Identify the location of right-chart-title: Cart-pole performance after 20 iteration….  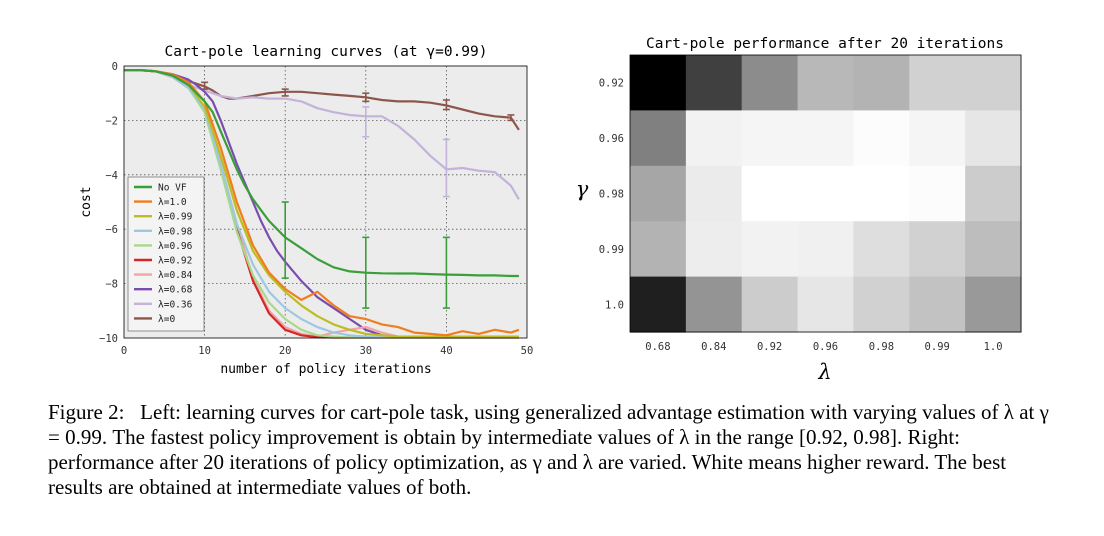
(825, 44).